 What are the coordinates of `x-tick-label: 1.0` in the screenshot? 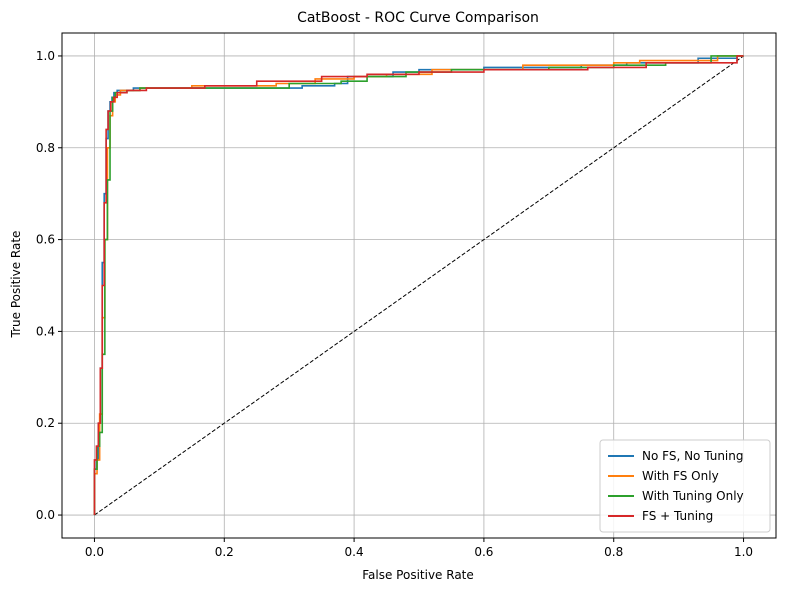 It's located at (743, 552).